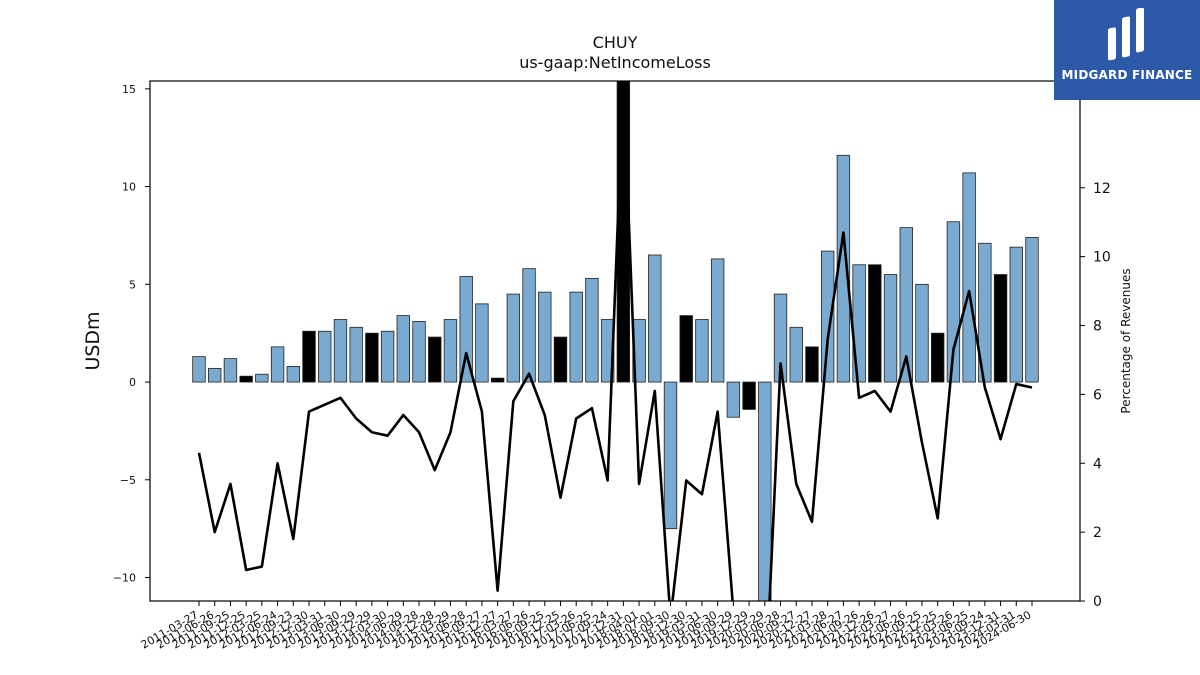 The height and width of the screenshot is (675, 1200). What do you see at coordinates (1097, 602) in the screenshot?
I see `y2-tick-label: 0` at bounding box center [1097, 602].